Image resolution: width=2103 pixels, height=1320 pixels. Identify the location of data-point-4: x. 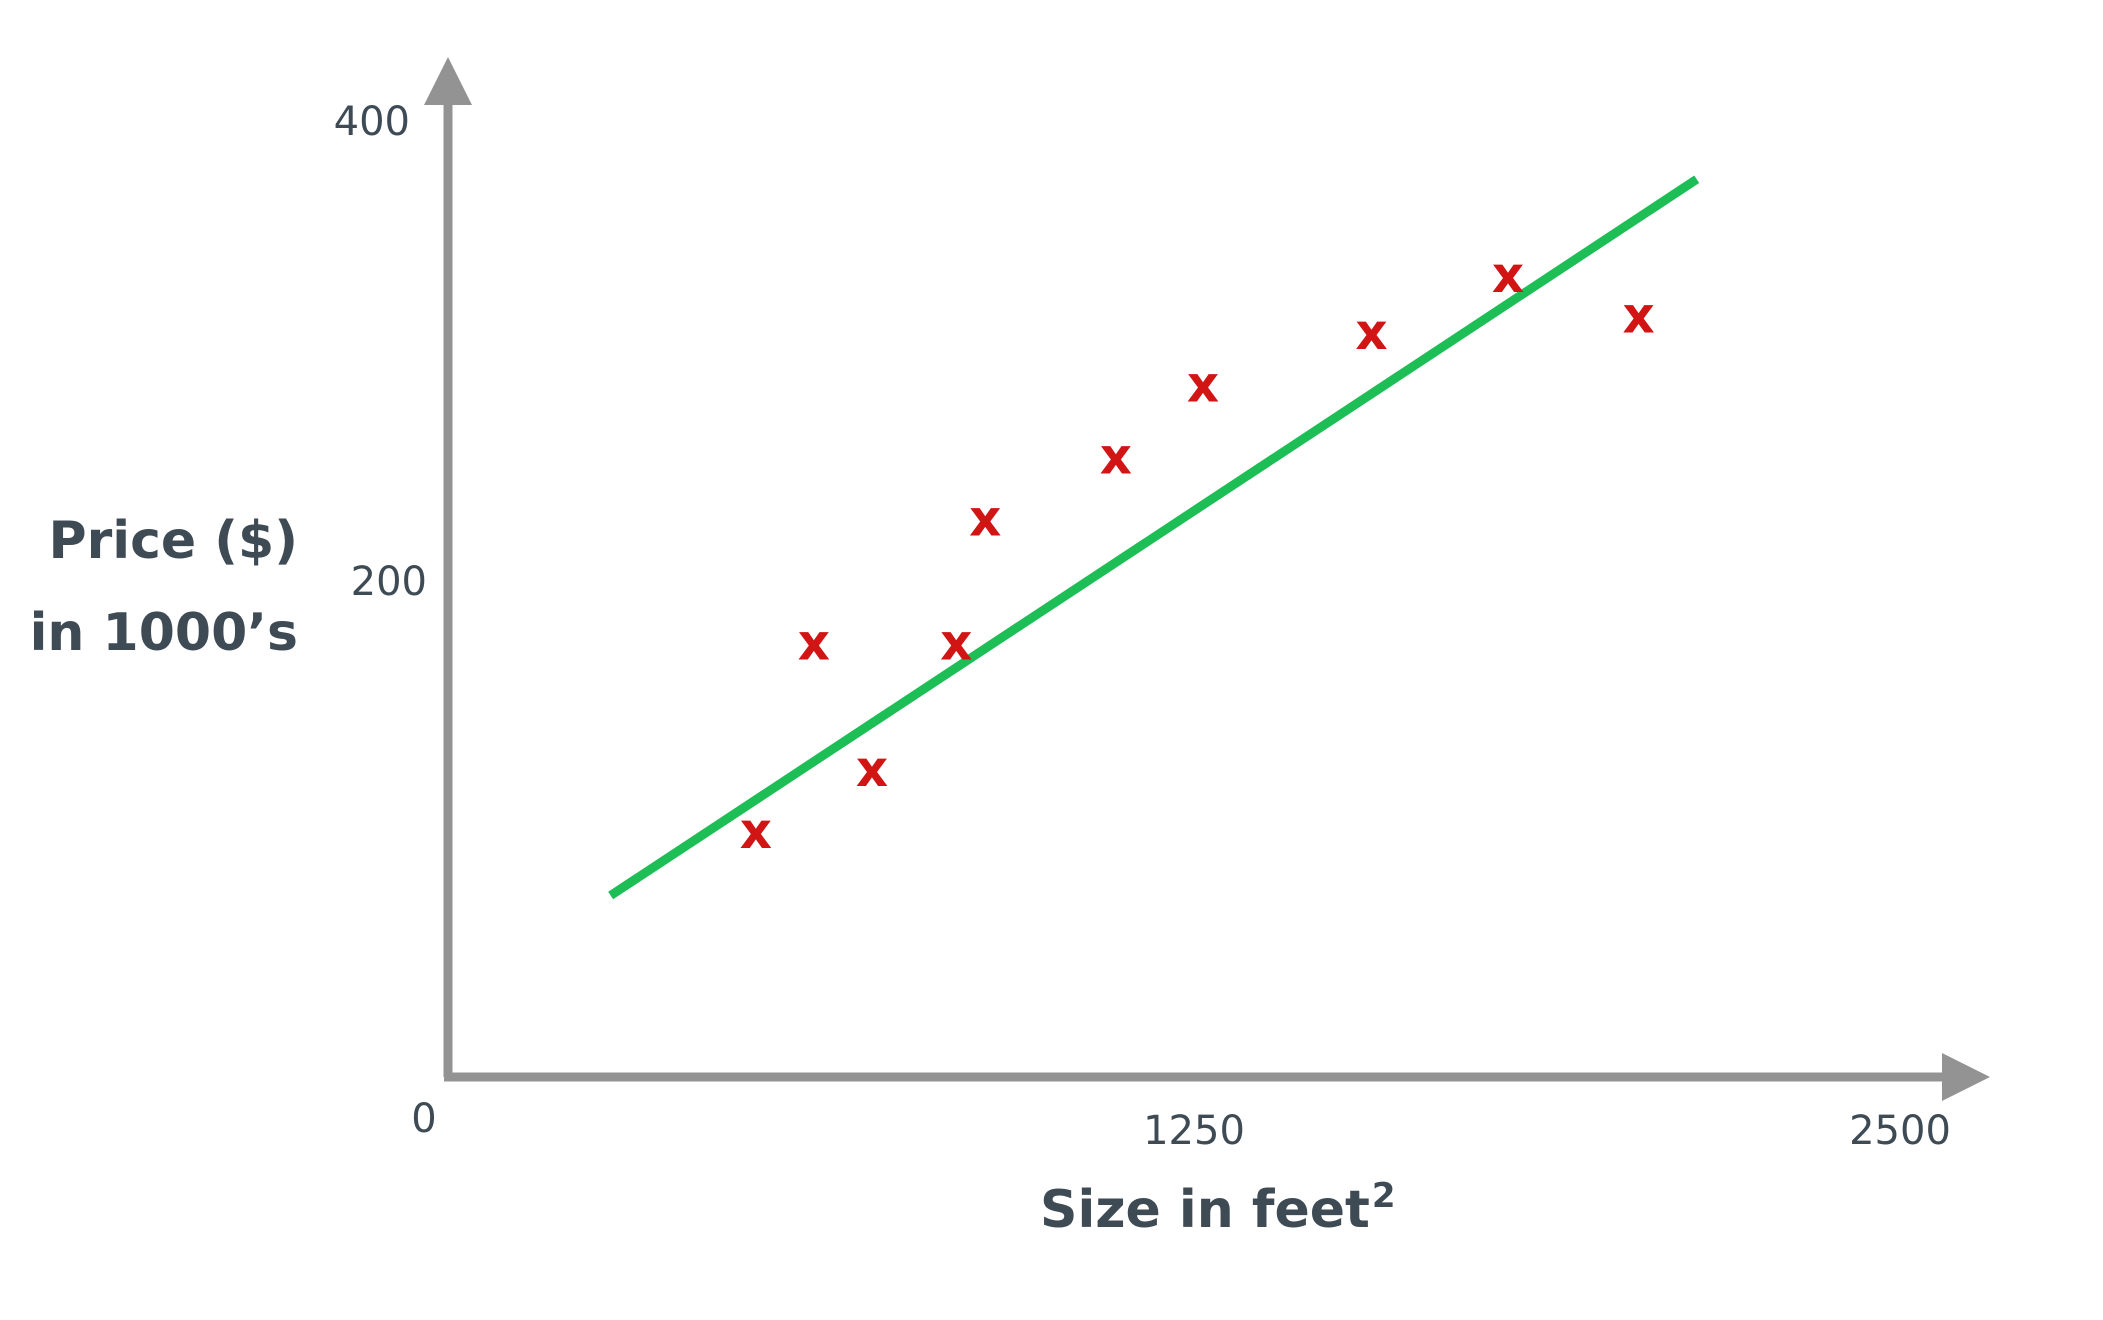
(956, 642).